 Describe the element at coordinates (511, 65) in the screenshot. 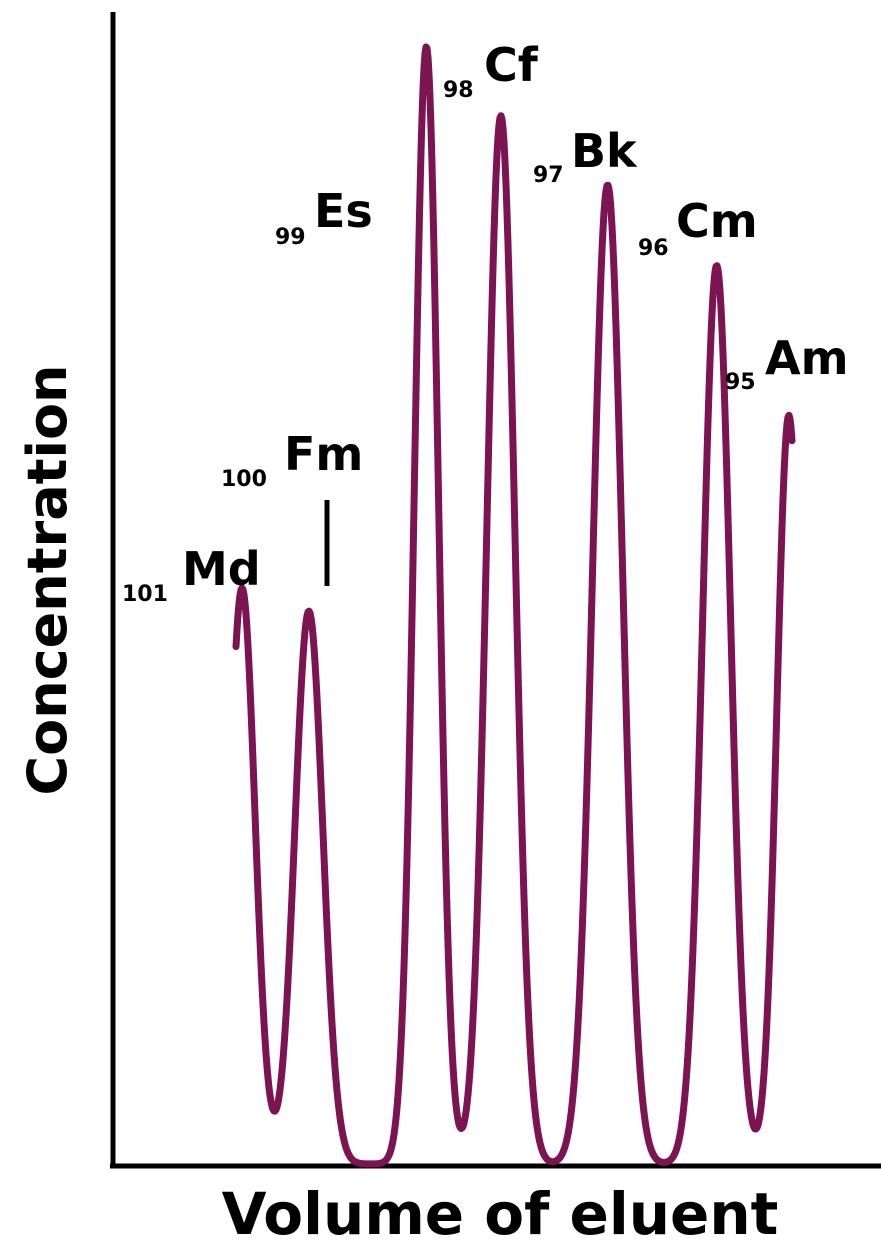

I see `peak-label-cf-symbol: Cf` at that location.